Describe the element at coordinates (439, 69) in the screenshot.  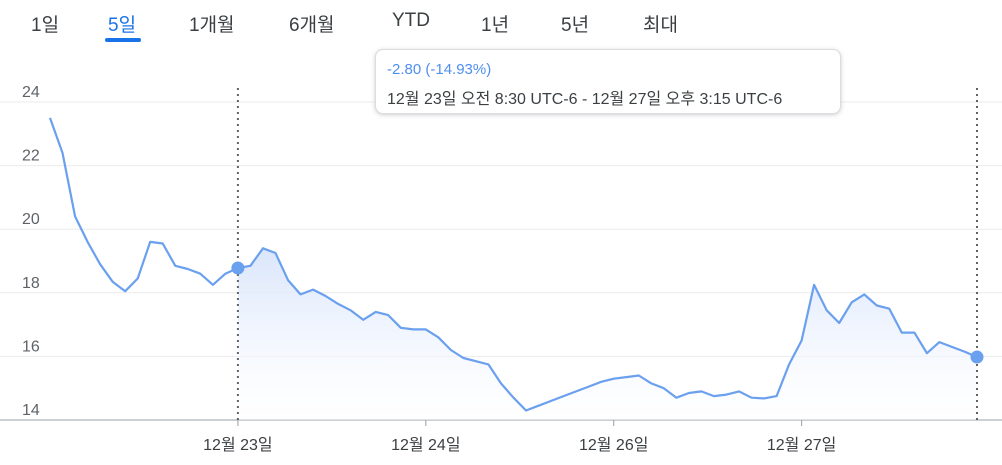
I see `price-change: -2.80 (-14.93%)` at that location.